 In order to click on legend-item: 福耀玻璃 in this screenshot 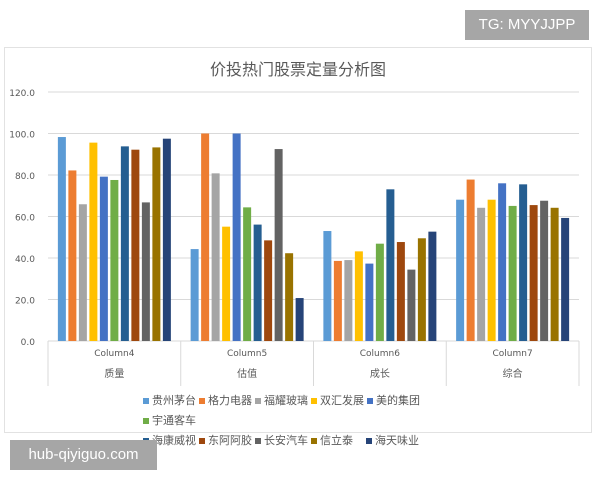, I will do `click(281, 401)`.